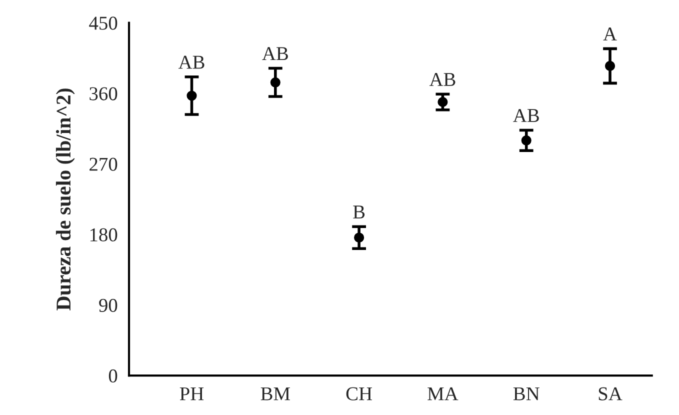  Describe the element at coordinates (610, 34) in the screenshot. I see `annotation: A` at that location.